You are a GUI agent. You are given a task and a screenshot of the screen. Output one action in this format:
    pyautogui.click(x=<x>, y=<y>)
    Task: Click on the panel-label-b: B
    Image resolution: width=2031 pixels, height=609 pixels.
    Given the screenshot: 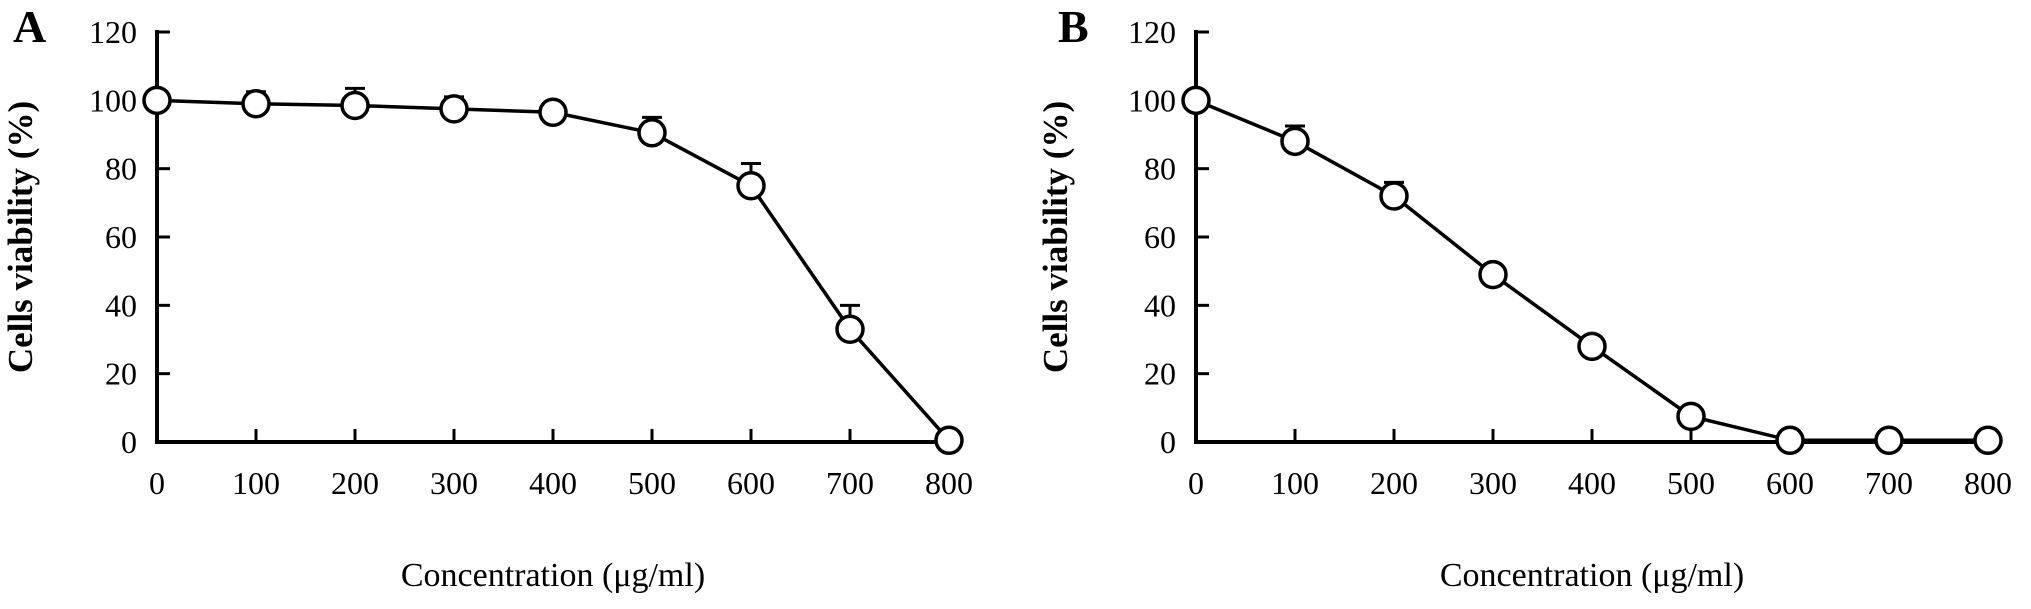 What is the action you would take?
    pyautogui.click(x=1073, y=26)
    